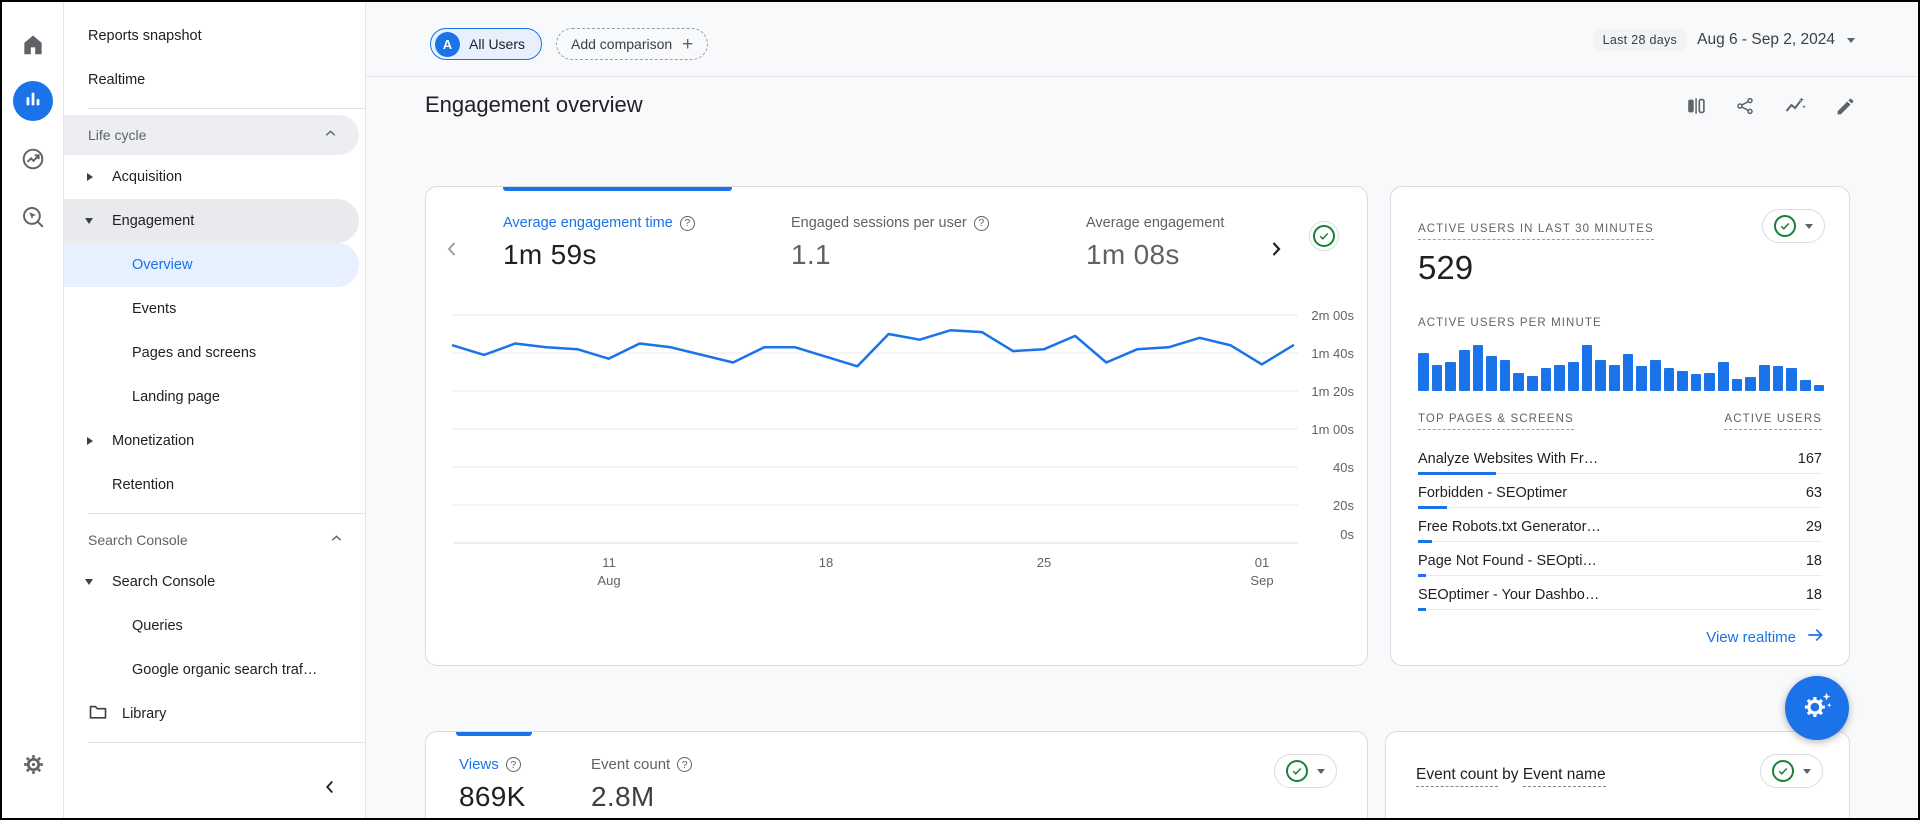 This screenshot has height=820, width=1920. I want to click on carousel-left-icon, so click(452, 251).